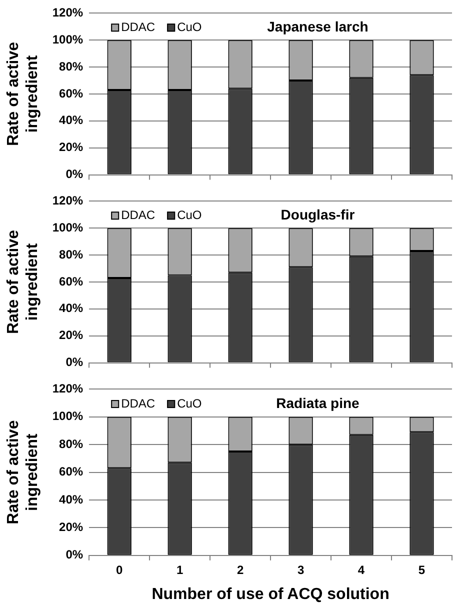 The height and width of the screenshot is (610, 460). What do you see at coordinates (180, 569) in the screenshot?
I see `x-tick-label: 1` at bounding box center [180, 569].